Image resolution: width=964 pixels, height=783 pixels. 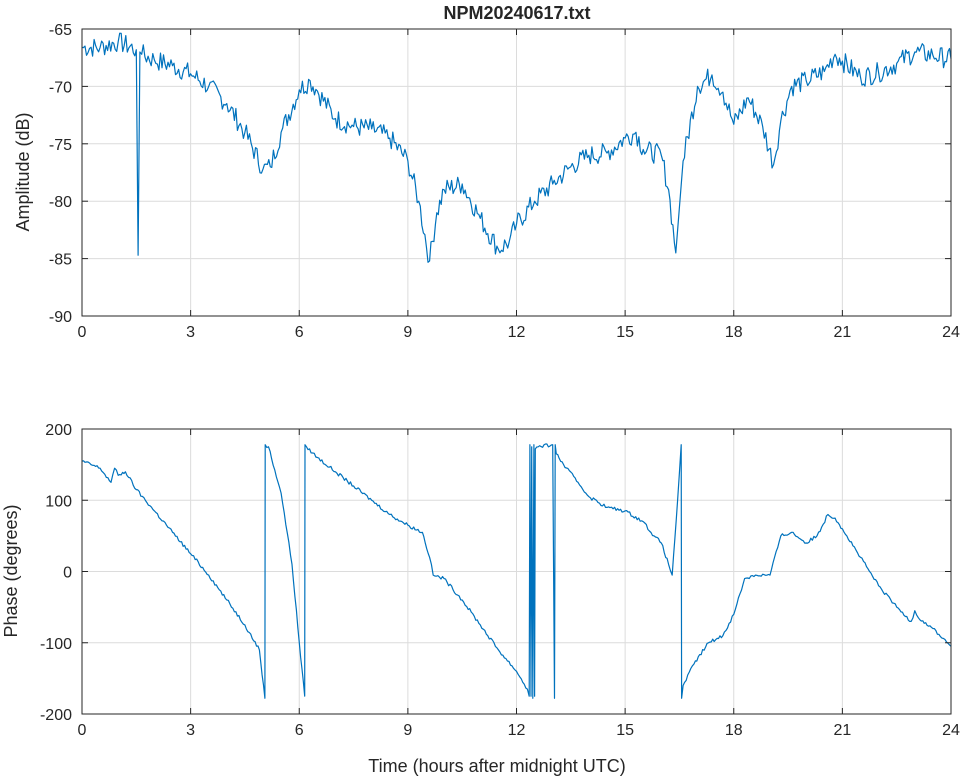 What do you see at coordinates (496, 766) in the screenshot?
I see `phase-x-axis-label: Time (hours after midnight UTC)` at bounding box center [496, 766].